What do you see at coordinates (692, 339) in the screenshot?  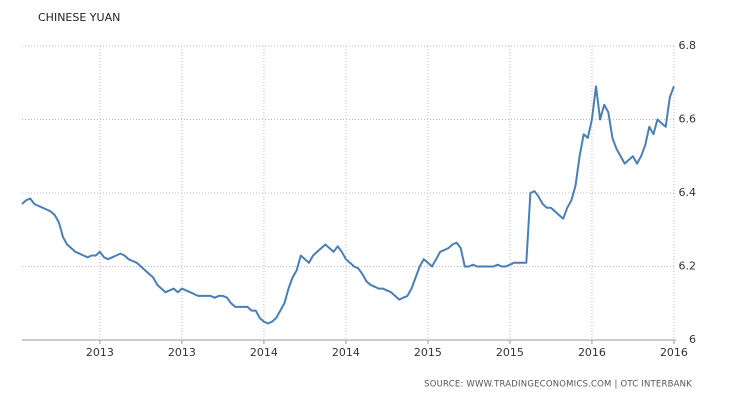 I see `y-tick-label: 6` at bounding box center [692, 339].